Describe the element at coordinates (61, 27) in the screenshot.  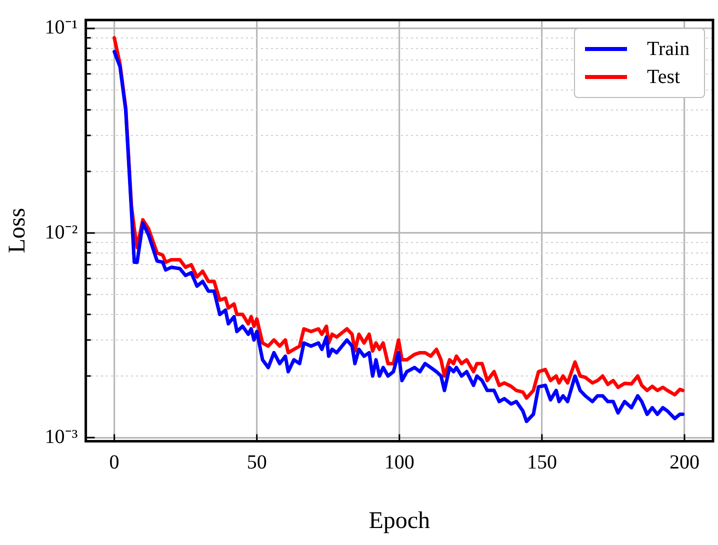
I see `y-tick-label: 10⁻¹` at that location.